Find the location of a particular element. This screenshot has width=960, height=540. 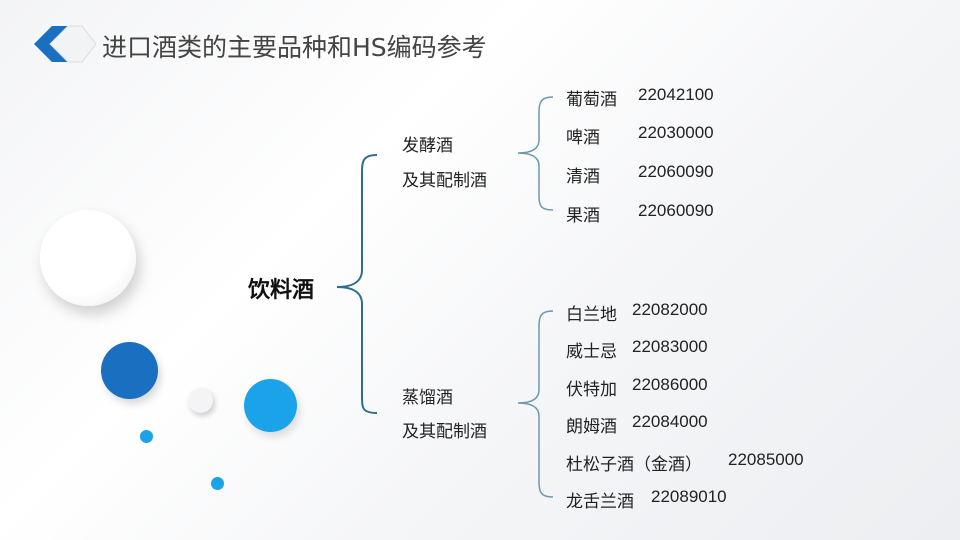

list-item-code: 22083000 is located at coordinates (670, 346).